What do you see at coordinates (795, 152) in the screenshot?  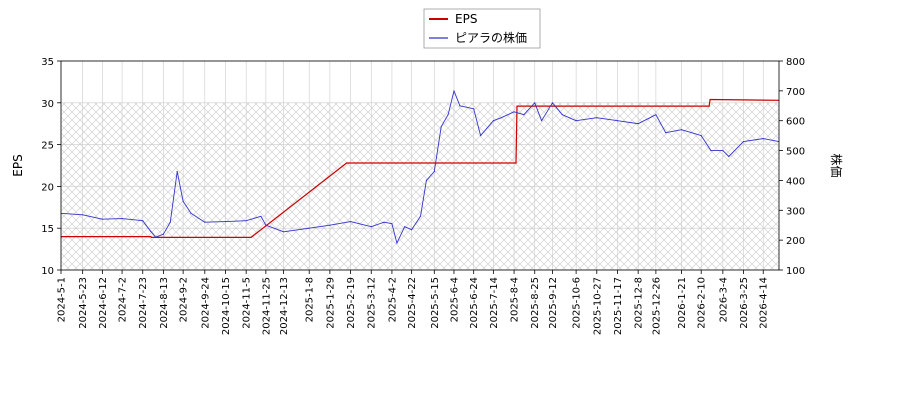 I see `right-tick-label: 500` at bounding box center [795, 152].